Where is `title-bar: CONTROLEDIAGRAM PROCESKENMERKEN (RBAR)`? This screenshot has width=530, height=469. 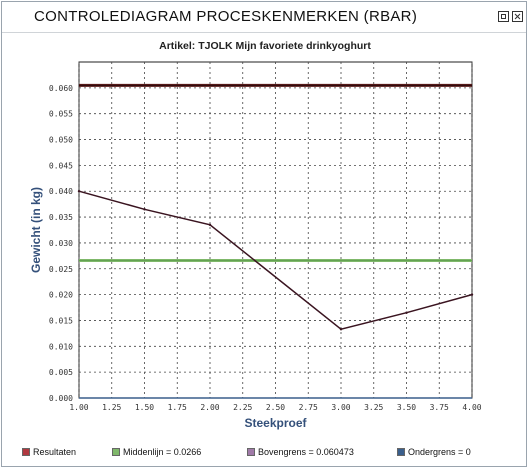
title-bar: CONTROLEDIAGRAM PROCESKENMERKEN (RBAR) is located at coordinates (264, 17).